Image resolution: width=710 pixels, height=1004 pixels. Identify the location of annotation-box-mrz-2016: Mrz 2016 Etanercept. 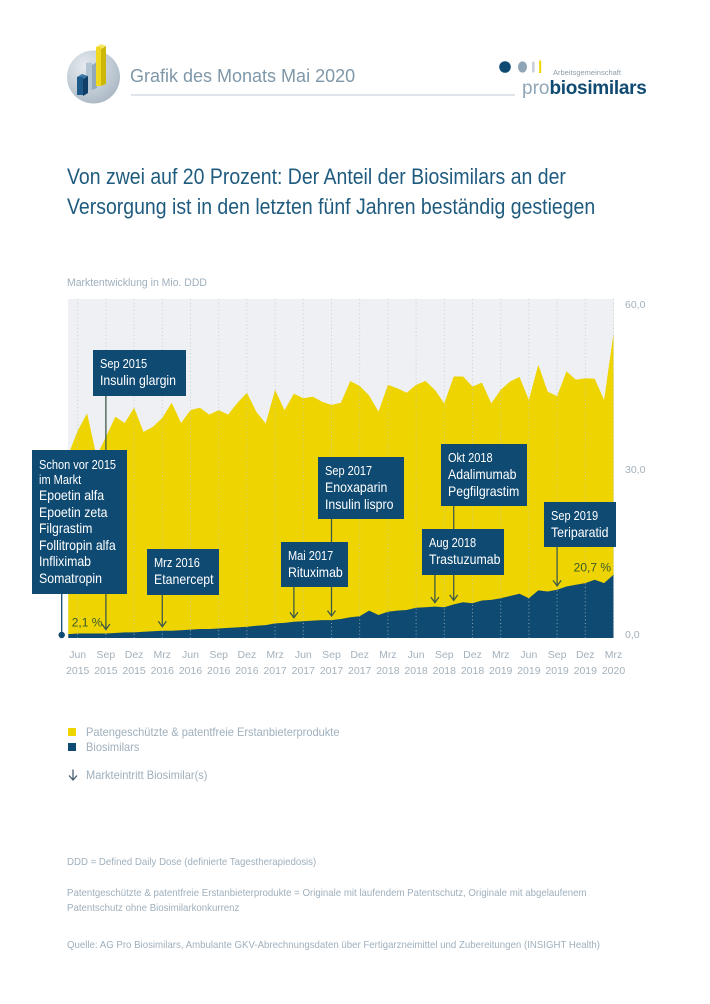
(183, 572).